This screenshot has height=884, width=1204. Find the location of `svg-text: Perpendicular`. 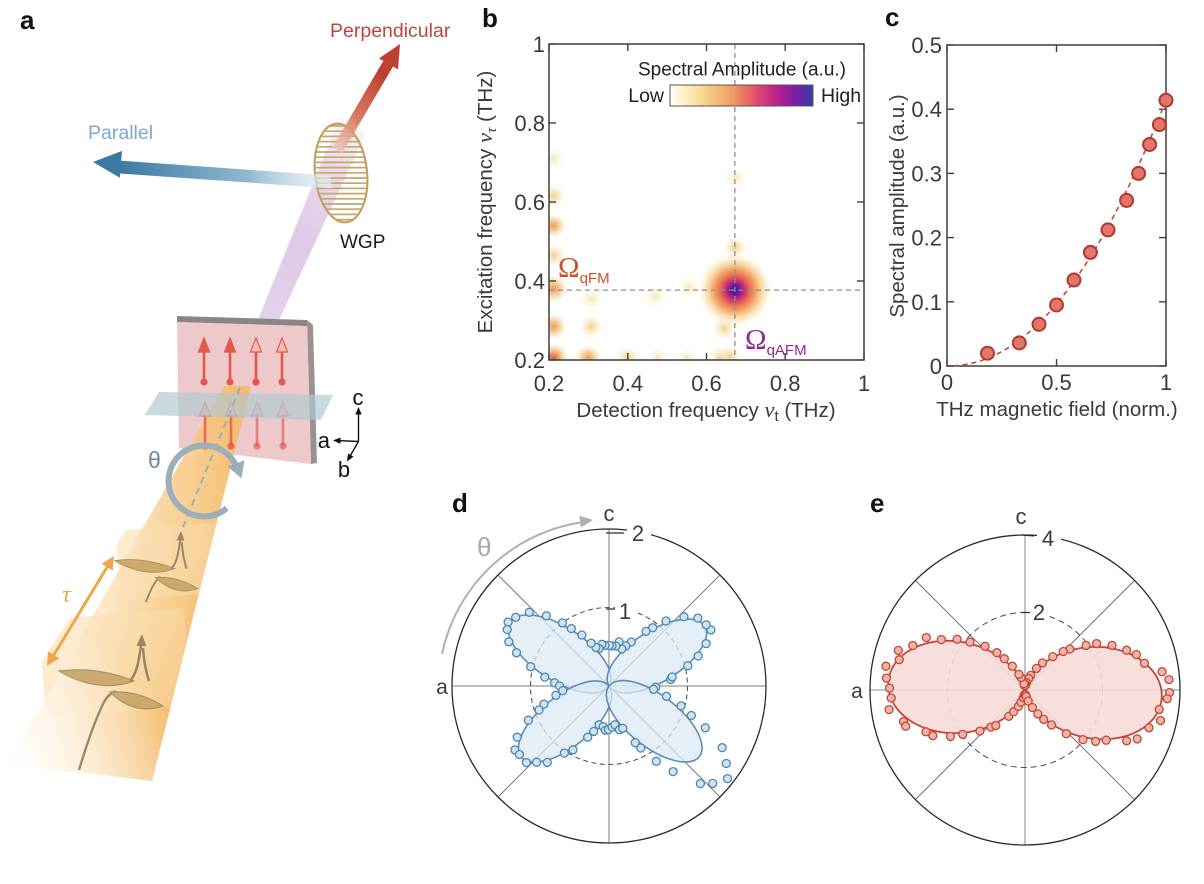

svg-text: Perpendicular is located at coordinates (390, 31).